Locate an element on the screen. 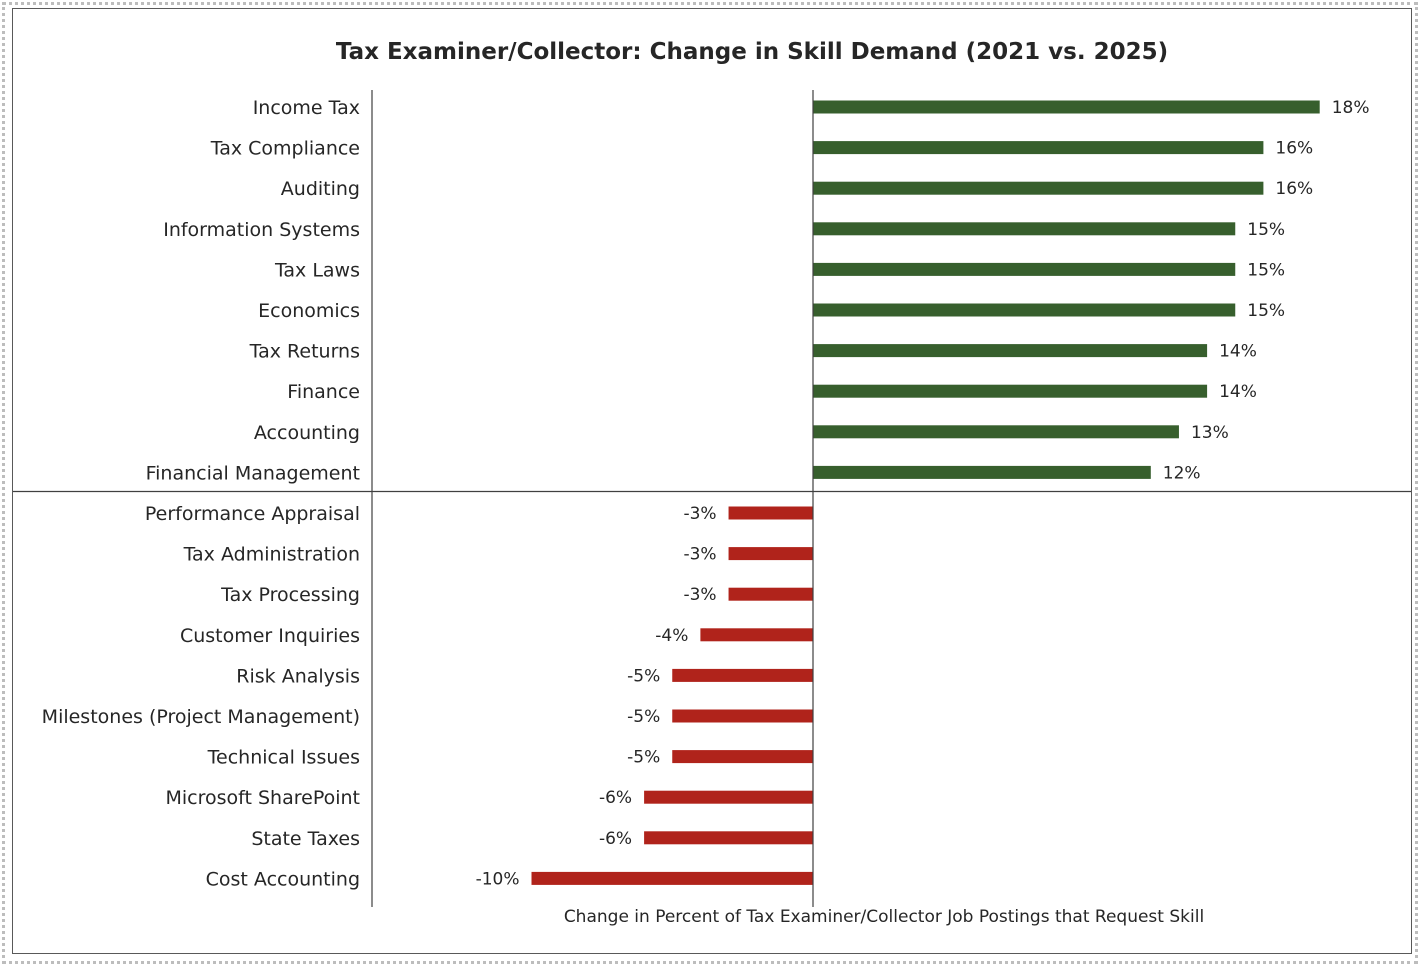  data-label: -4% is located at coordinates (671, 636).